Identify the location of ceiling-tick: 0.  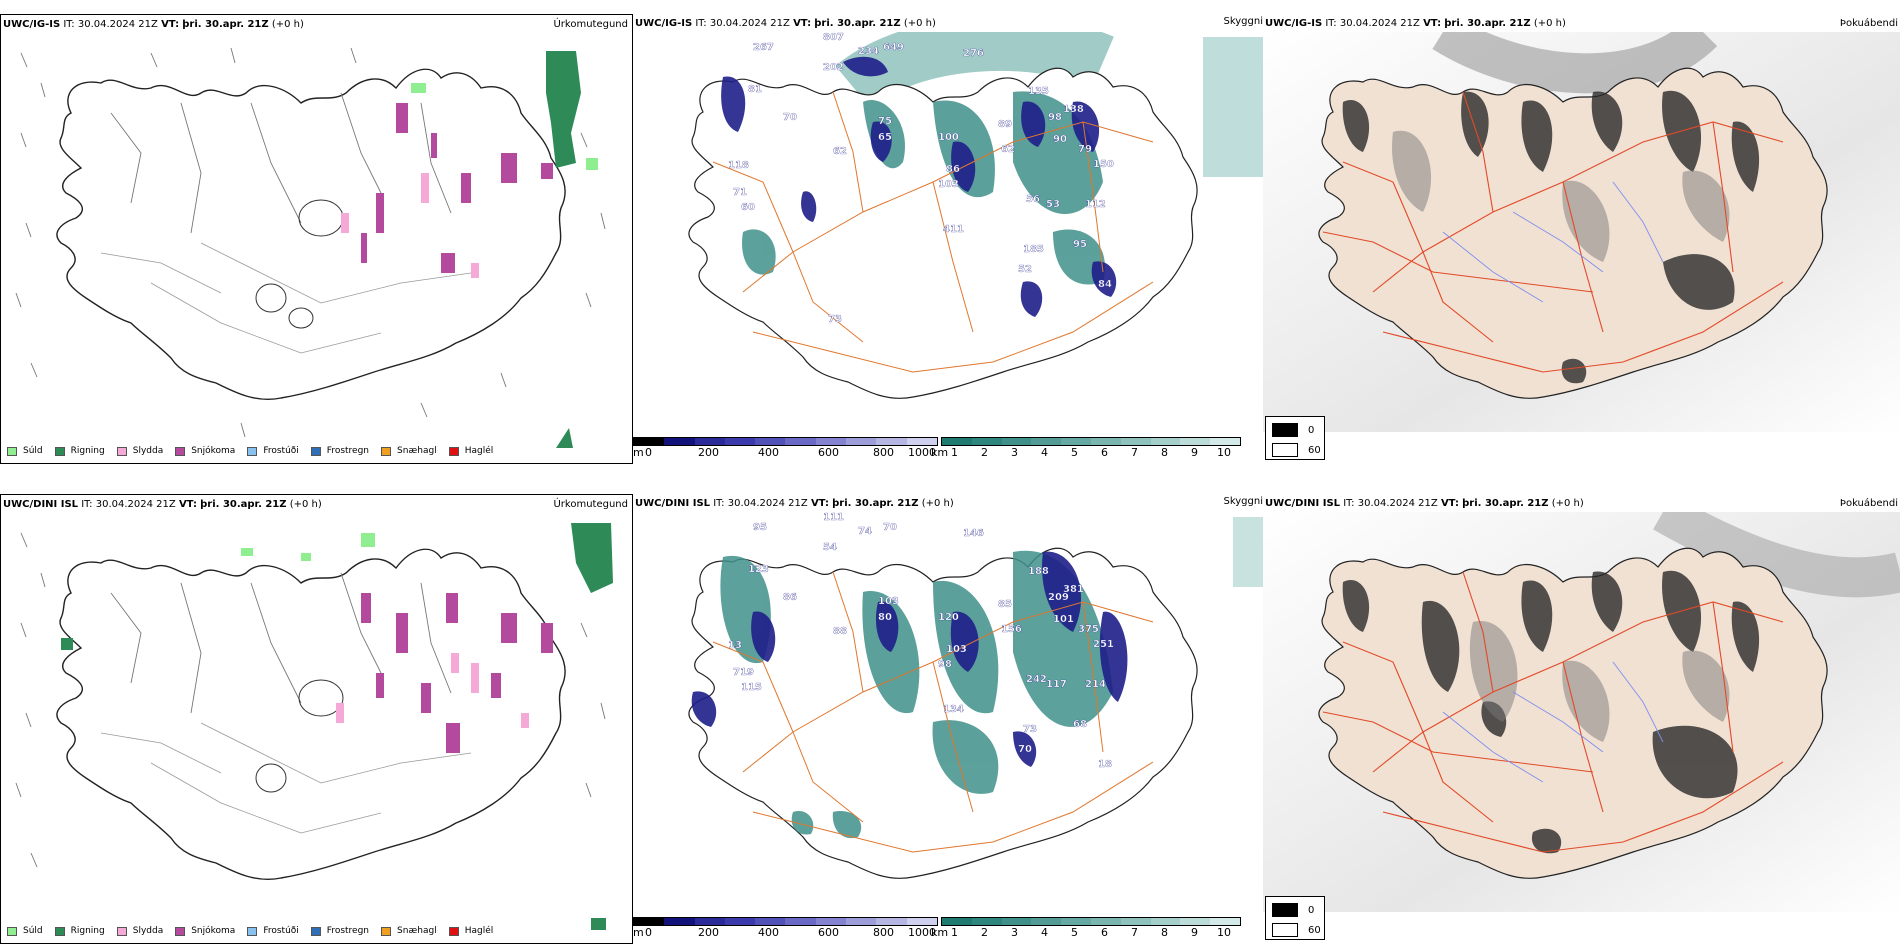
(648, 452).